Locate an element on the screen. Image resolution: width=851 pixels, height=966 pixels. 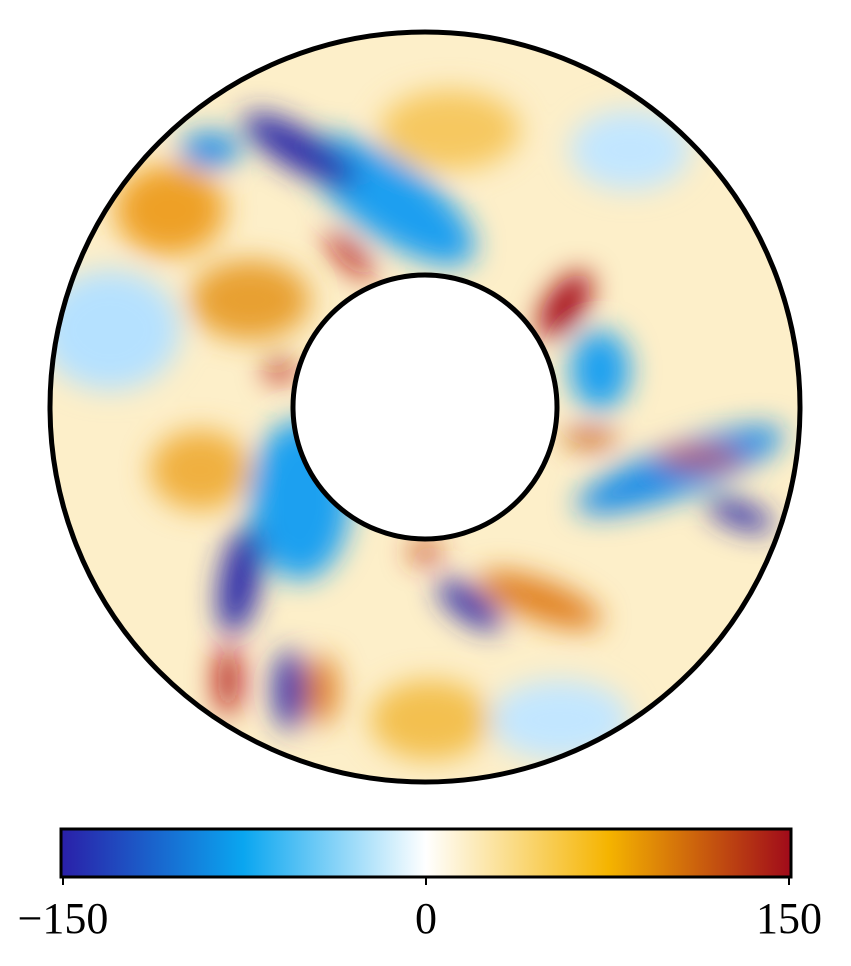
inner-boundary is located at coordinates (425, 407).